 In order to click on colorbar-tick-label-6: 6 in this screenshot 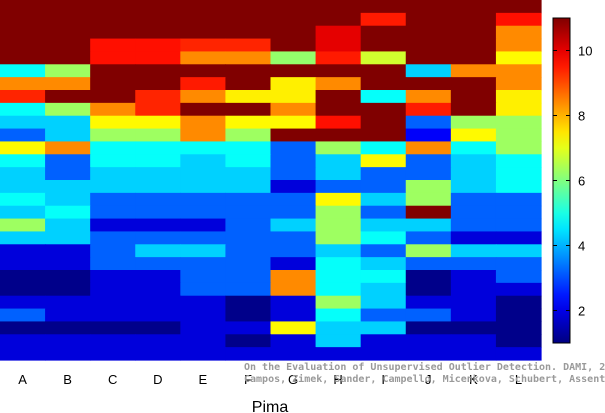, I will do `click(581, 181)`.